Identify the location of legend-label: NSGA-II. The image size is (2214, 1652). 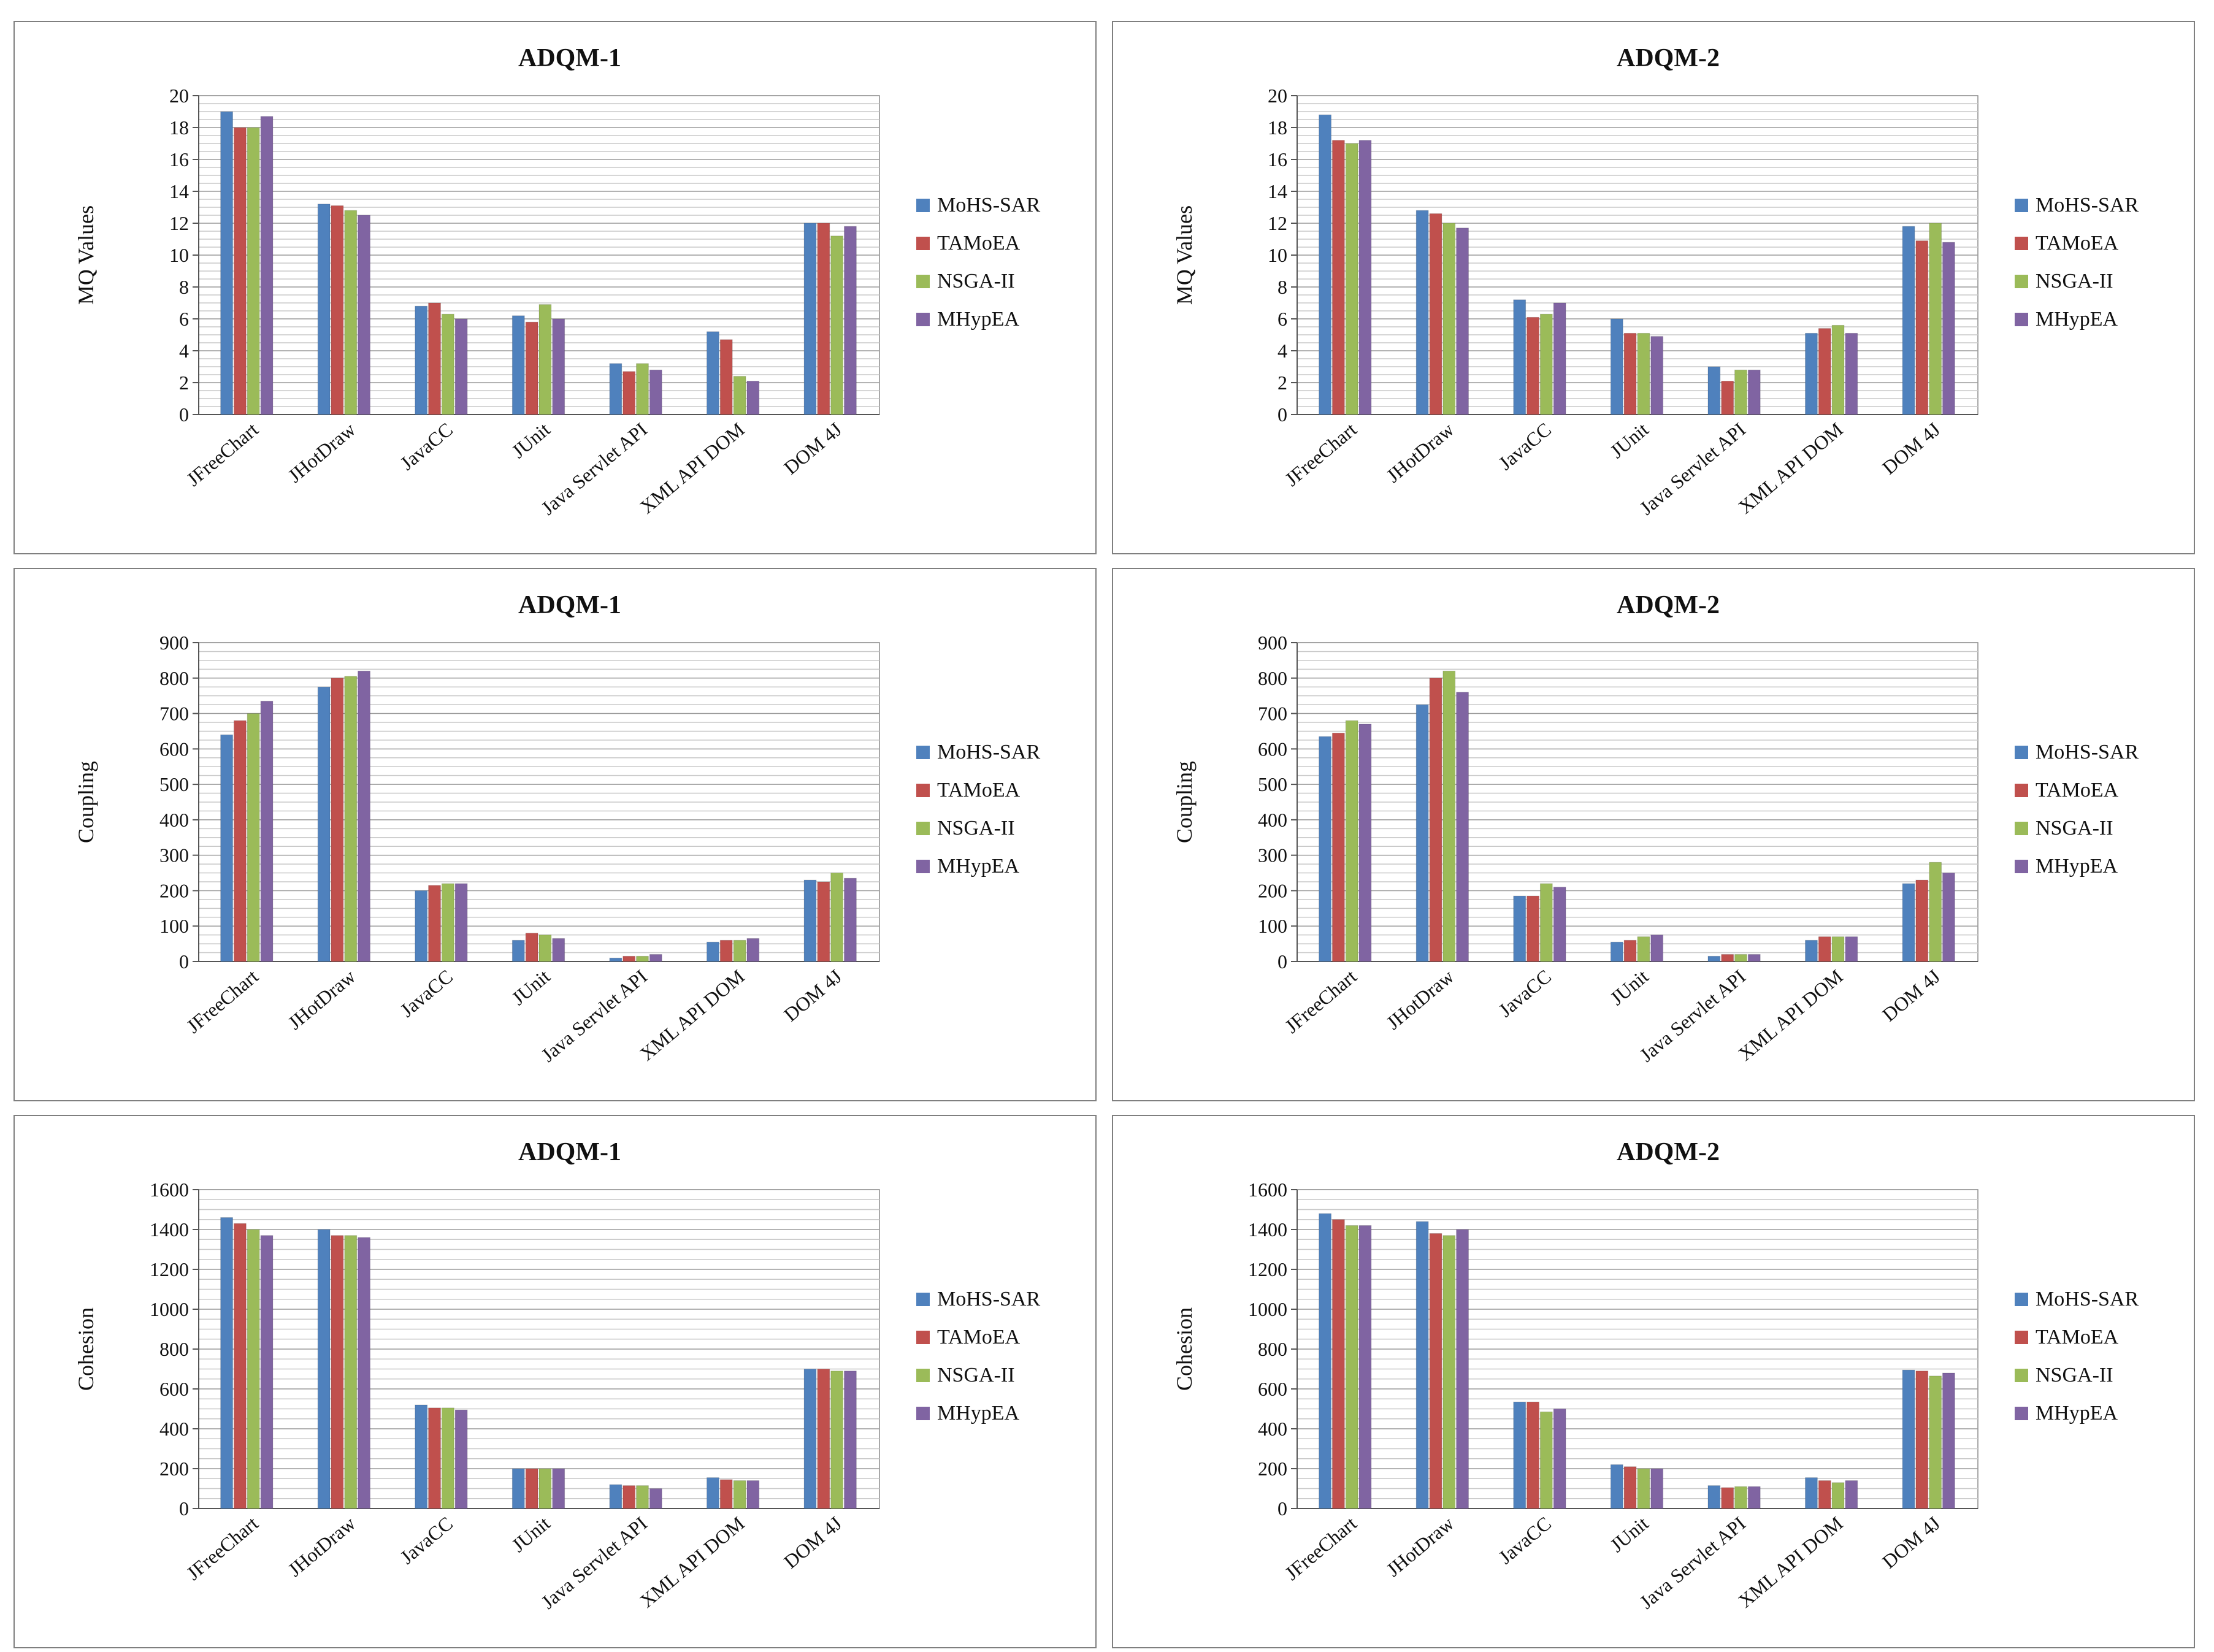
(976, 281).